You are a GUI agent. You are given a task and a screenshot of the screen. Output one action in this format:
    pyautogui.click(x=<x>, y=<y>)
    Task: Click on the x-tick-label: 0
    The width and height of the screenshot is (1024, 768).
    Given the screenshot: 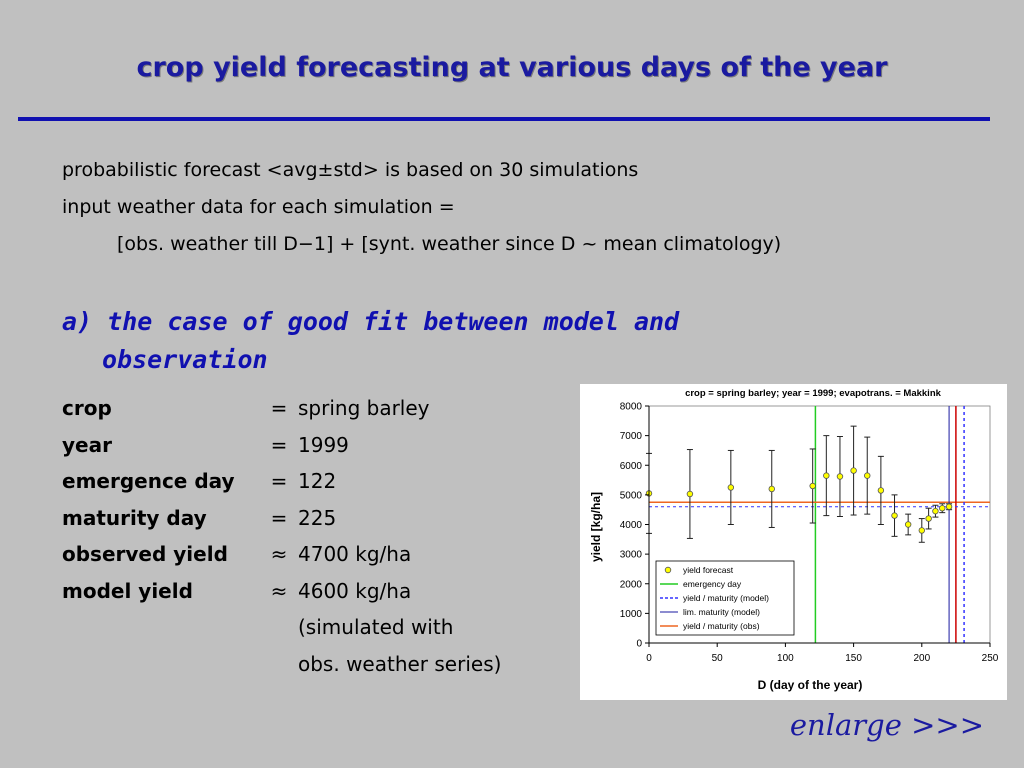 What is the action you would take?
    pyautogui.click(x=649, y=658)
    